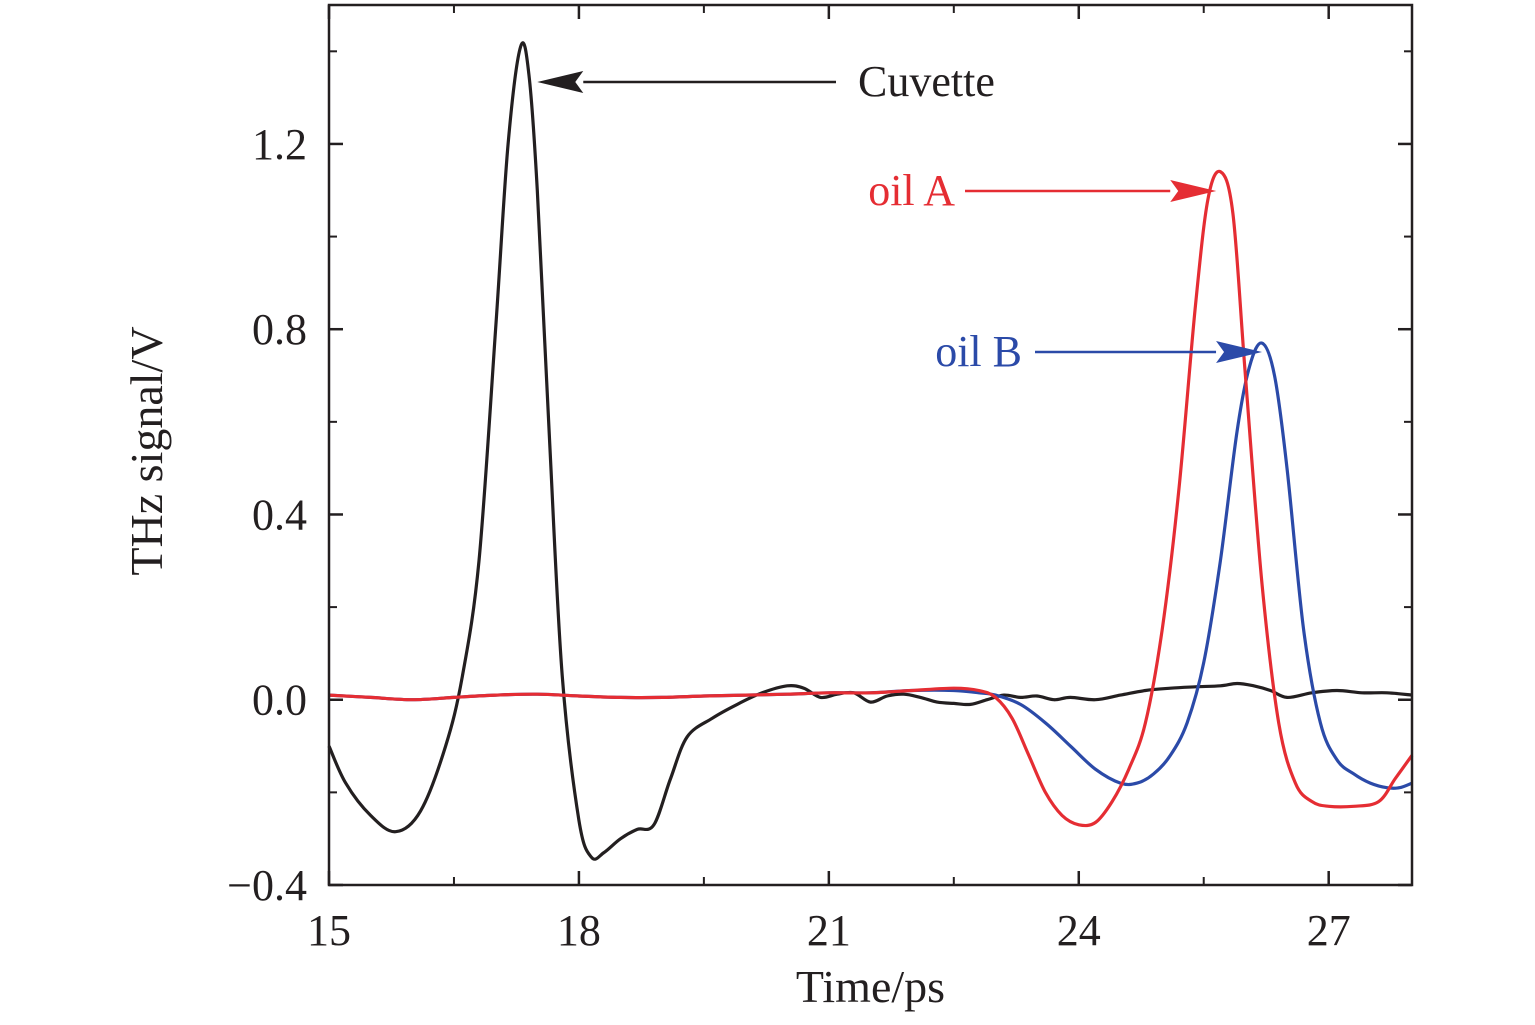  What do you see at coordinates (829, 930) in the screenshot?
I see `x-tick-label: 21` at bounding box center [829, 930].